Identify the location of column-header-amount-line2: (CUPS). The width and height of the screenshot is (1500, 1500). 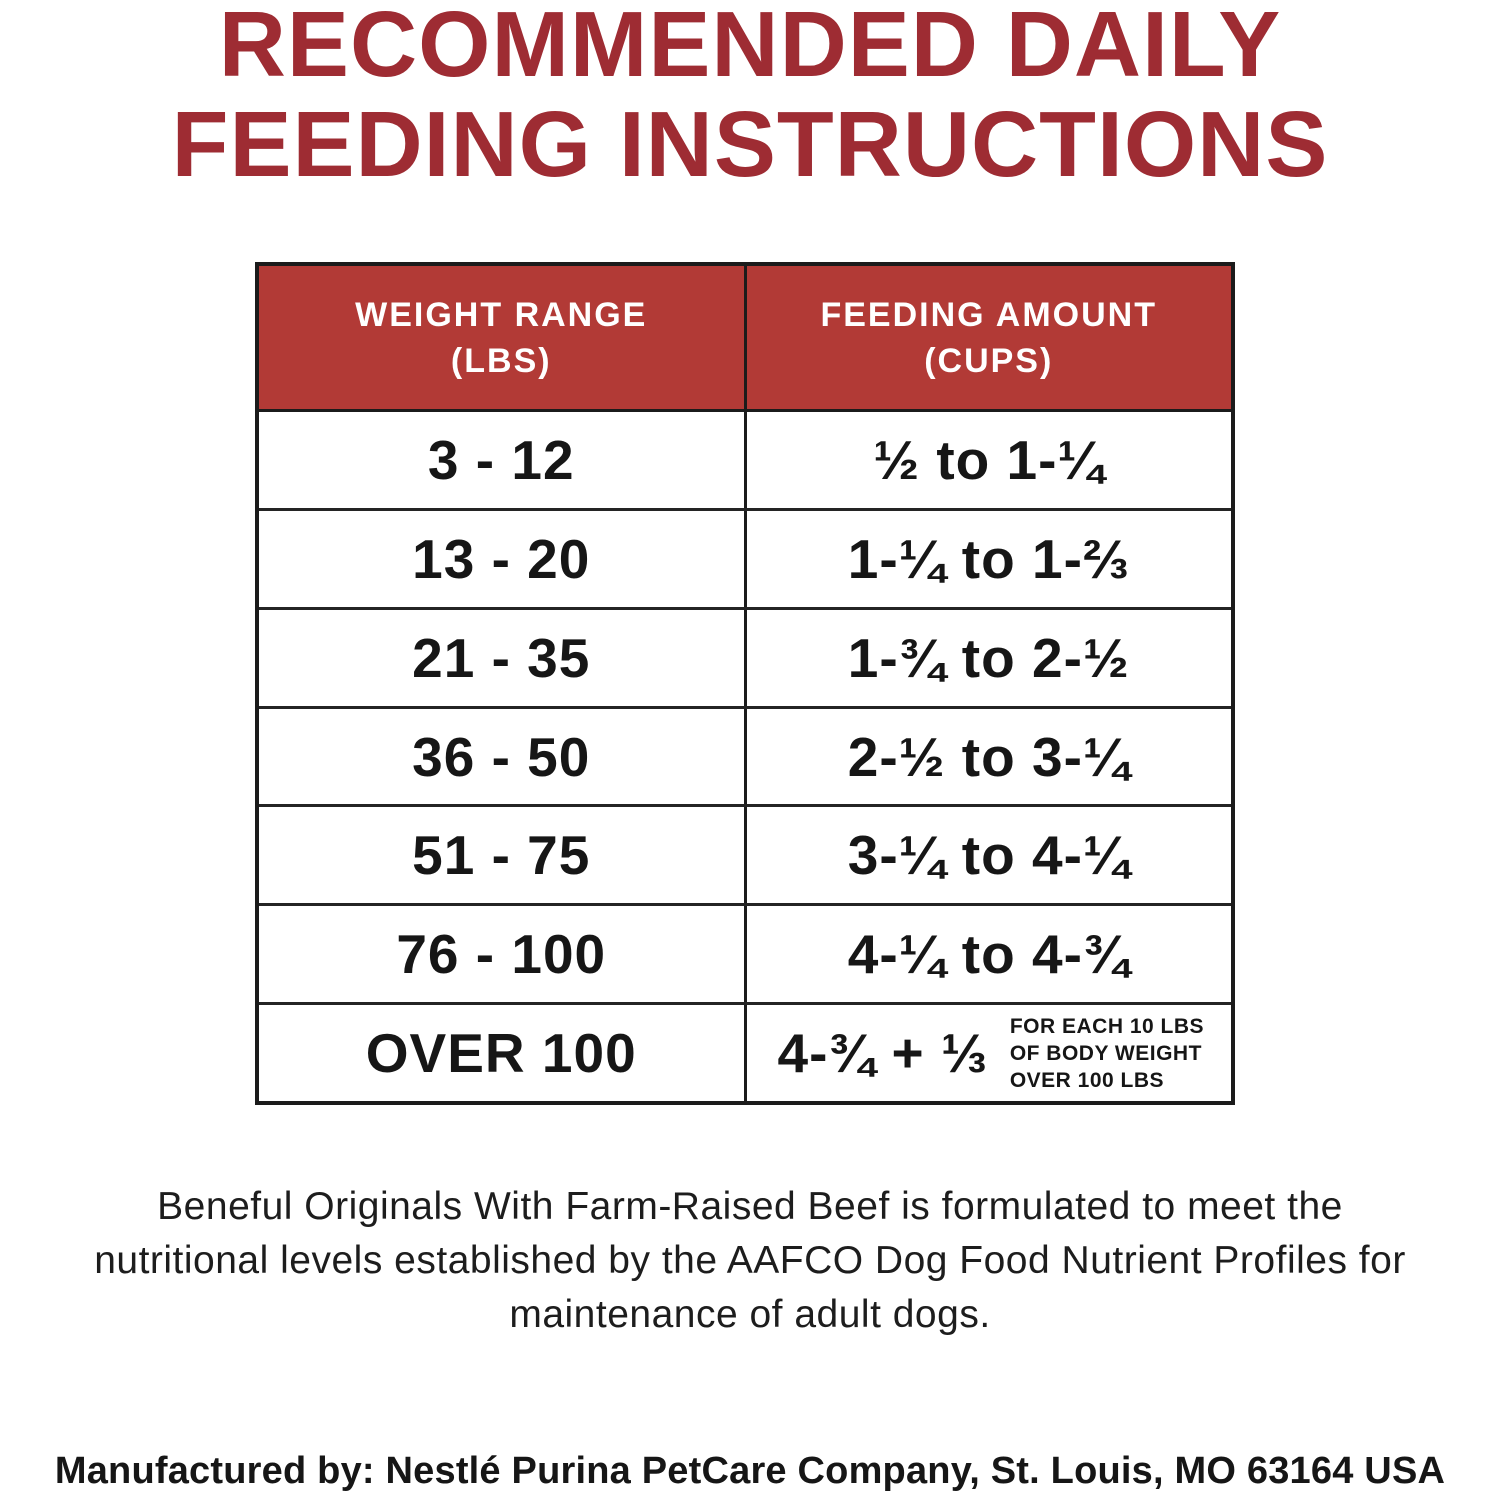
(989, 360).